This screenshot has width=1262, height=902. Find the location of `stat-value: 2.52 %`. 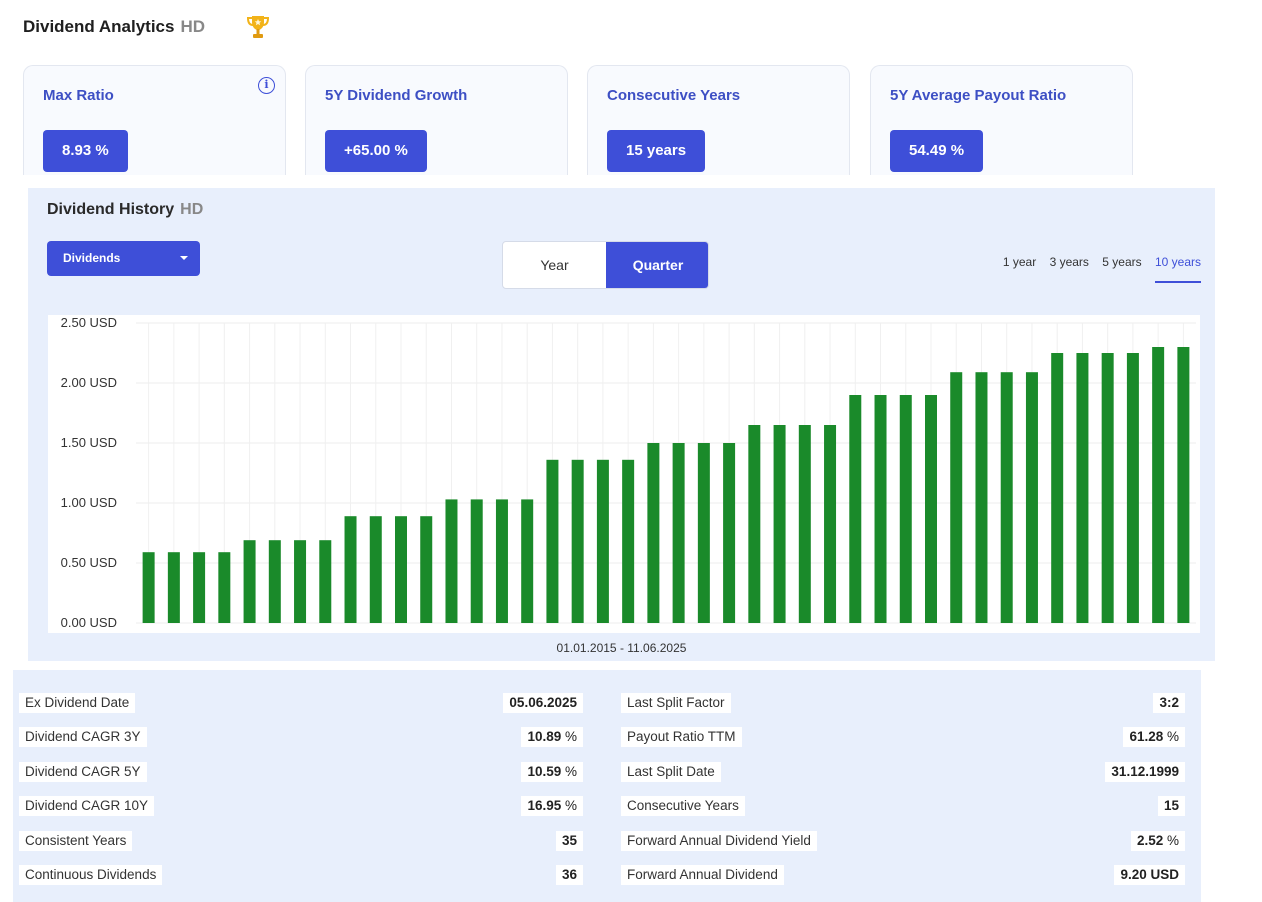

stat-value: 2.52 % is located at coordinates (1157, 841).